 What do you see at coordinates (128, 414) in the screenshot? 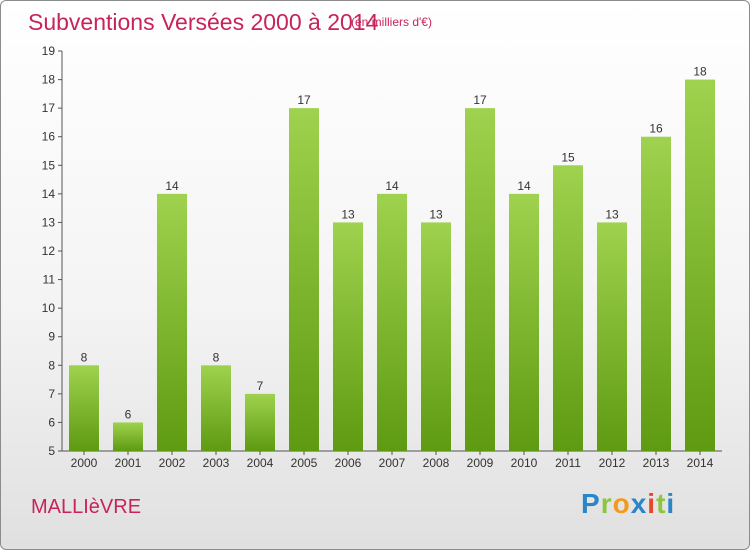
I see `data-label-2001: 6` at bounding box center [128, 414].